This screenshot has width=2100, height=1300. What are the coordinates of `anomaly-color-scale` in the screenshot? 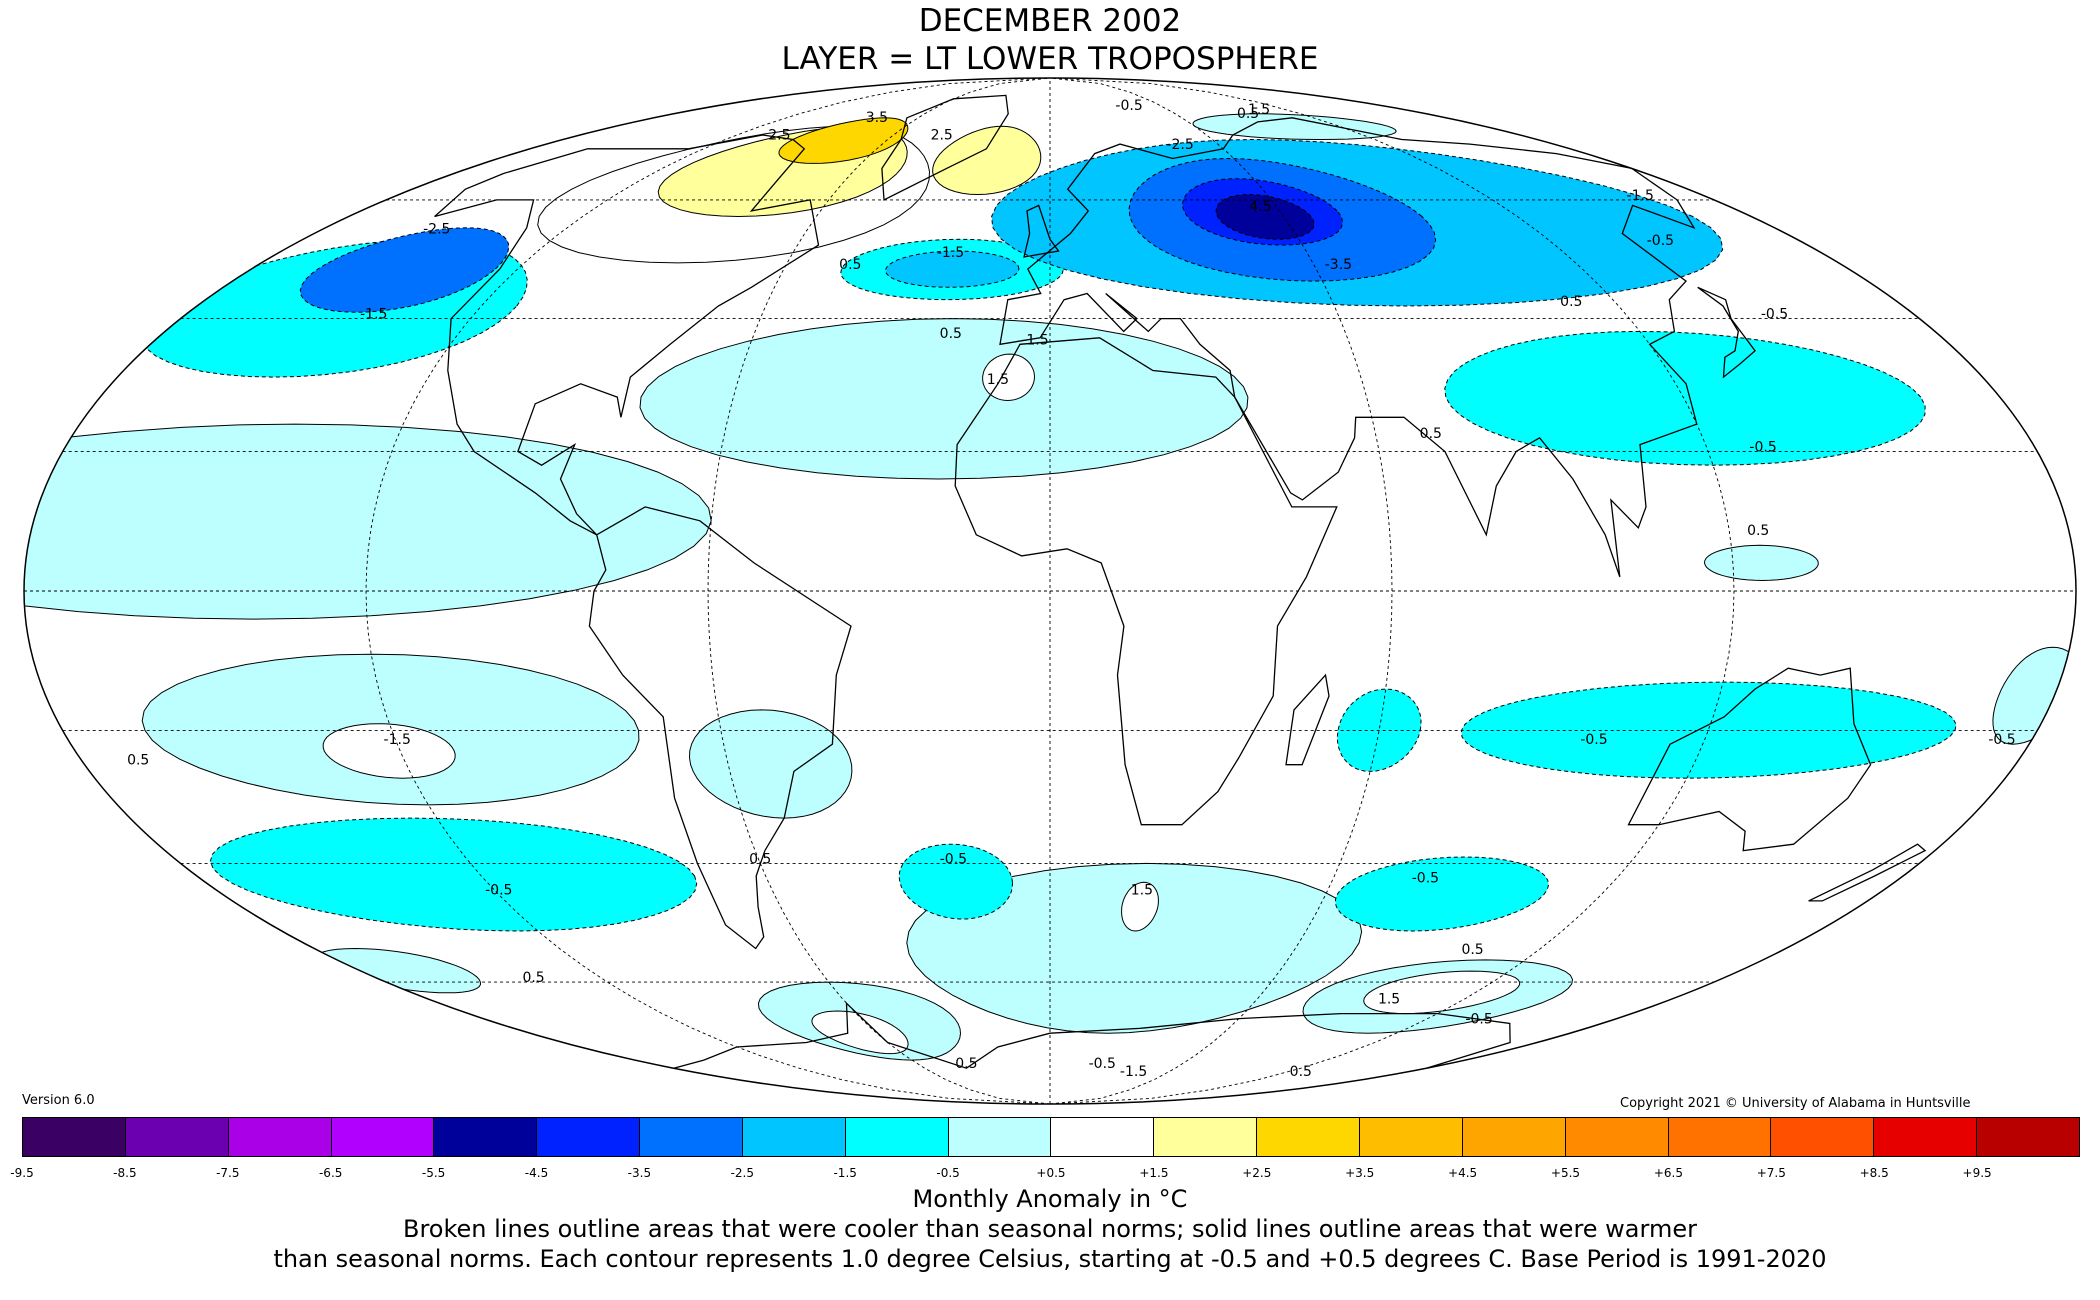 It's located at (1051, 1137).